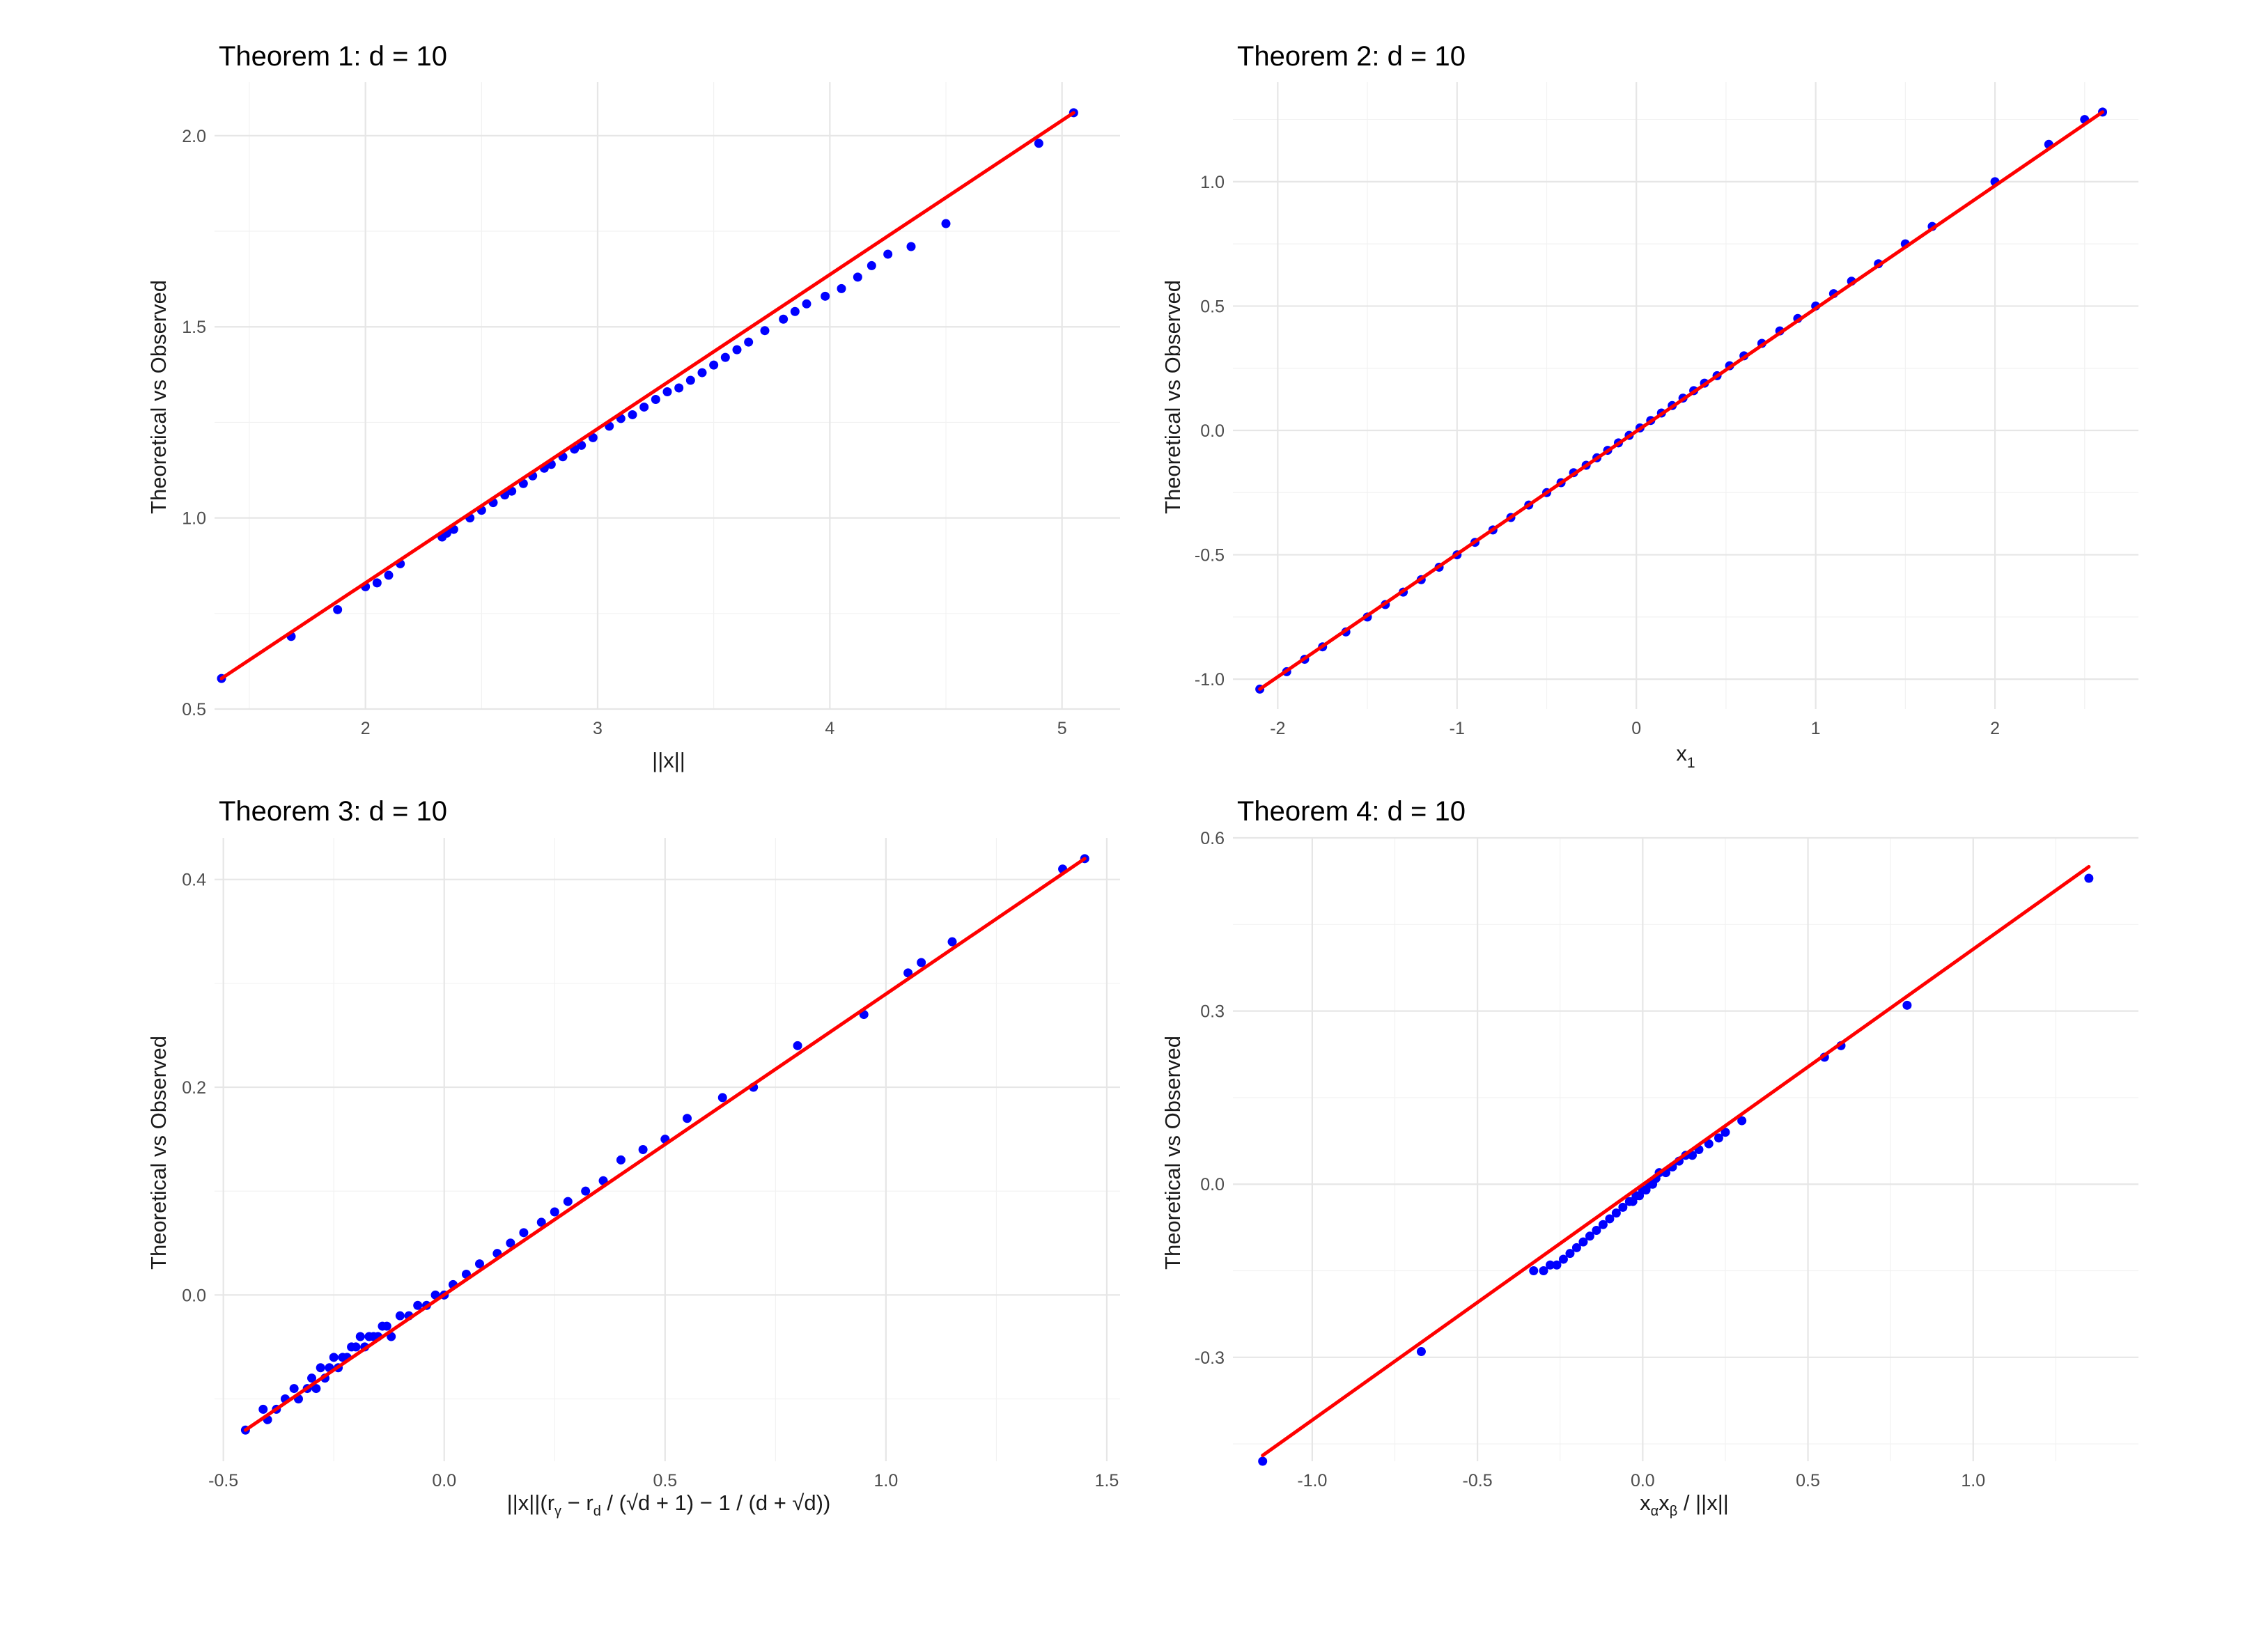 The height and width of the screenshot is (1627, 2268). What do you see at coordinates (597, 1511) in the screenshot?
I see `x-label-subscript: d` at bounding box center [597, 1511].